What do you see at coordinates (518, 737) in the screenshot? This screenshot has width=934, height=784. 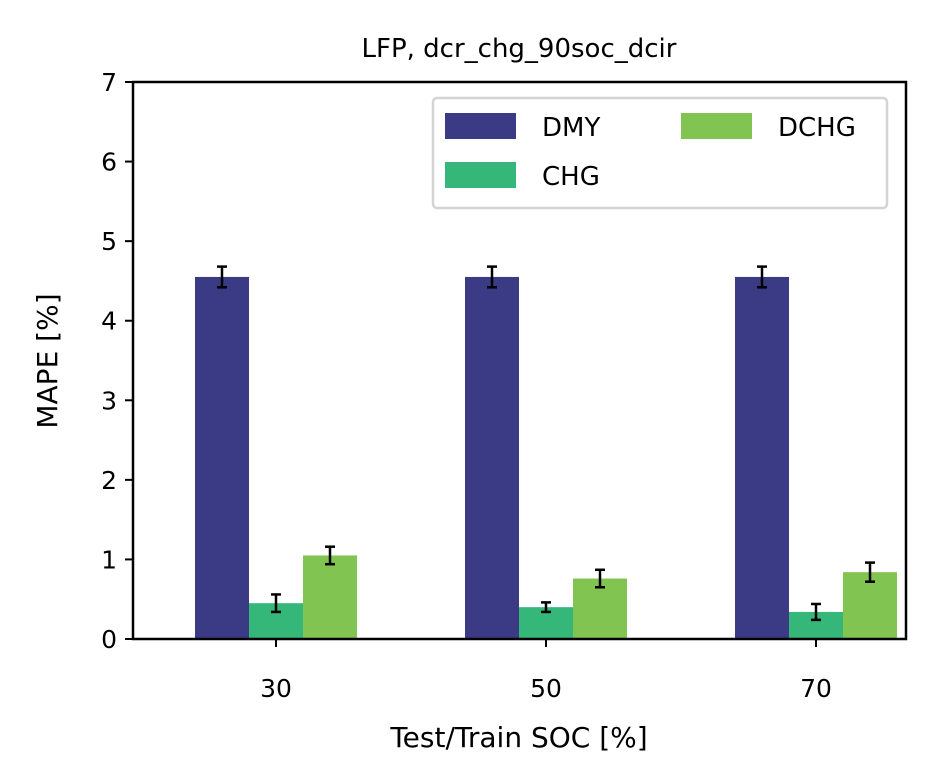 I see `x-axis-label: Test/Train SOC [%]` at bounding box center [518, 737].